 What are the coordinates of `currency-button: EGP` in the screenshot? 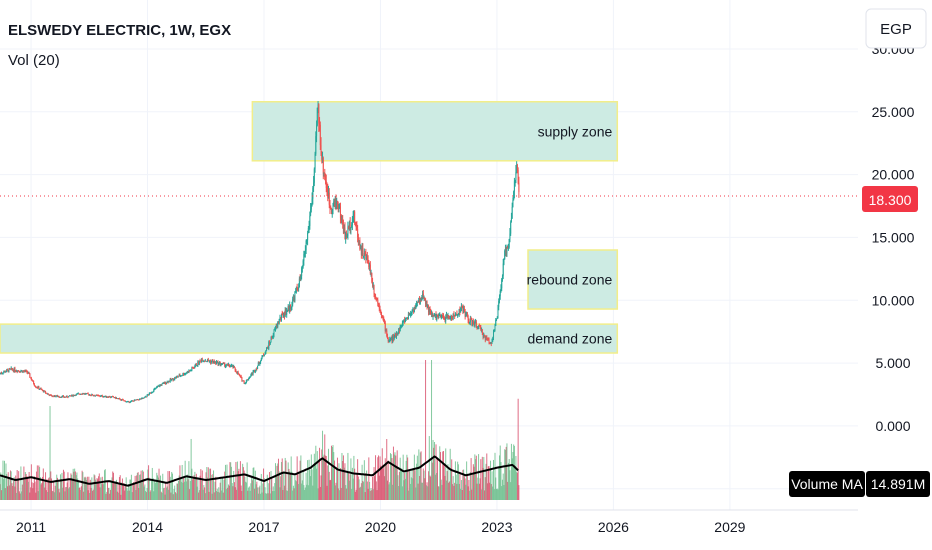 It's located at (896, 28).